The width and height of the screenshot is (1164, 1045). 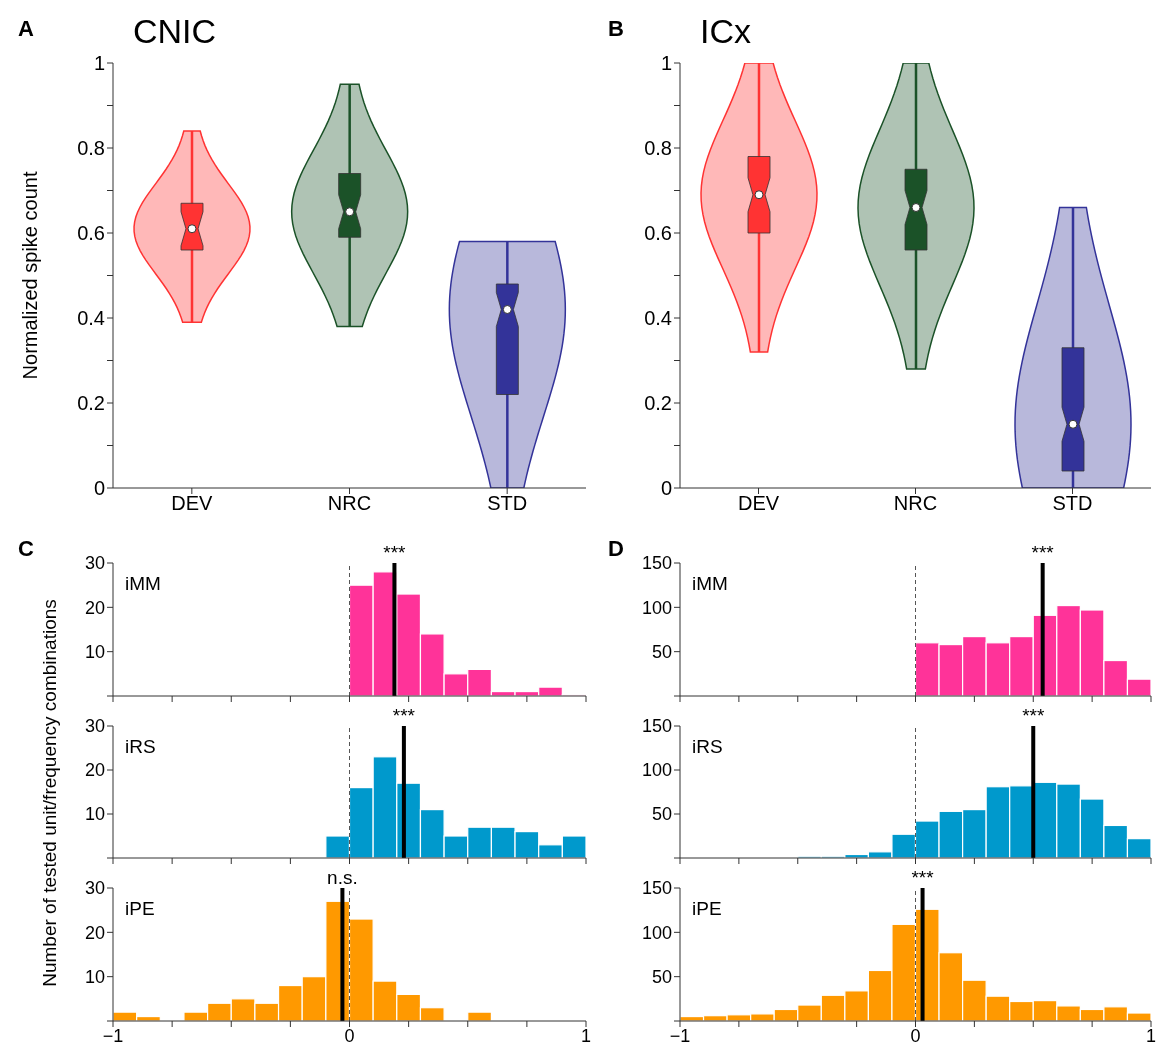 What do you see at coordinates (26, 29) in the screenshot?
I see `text: A` at bounding box center [26, 29].